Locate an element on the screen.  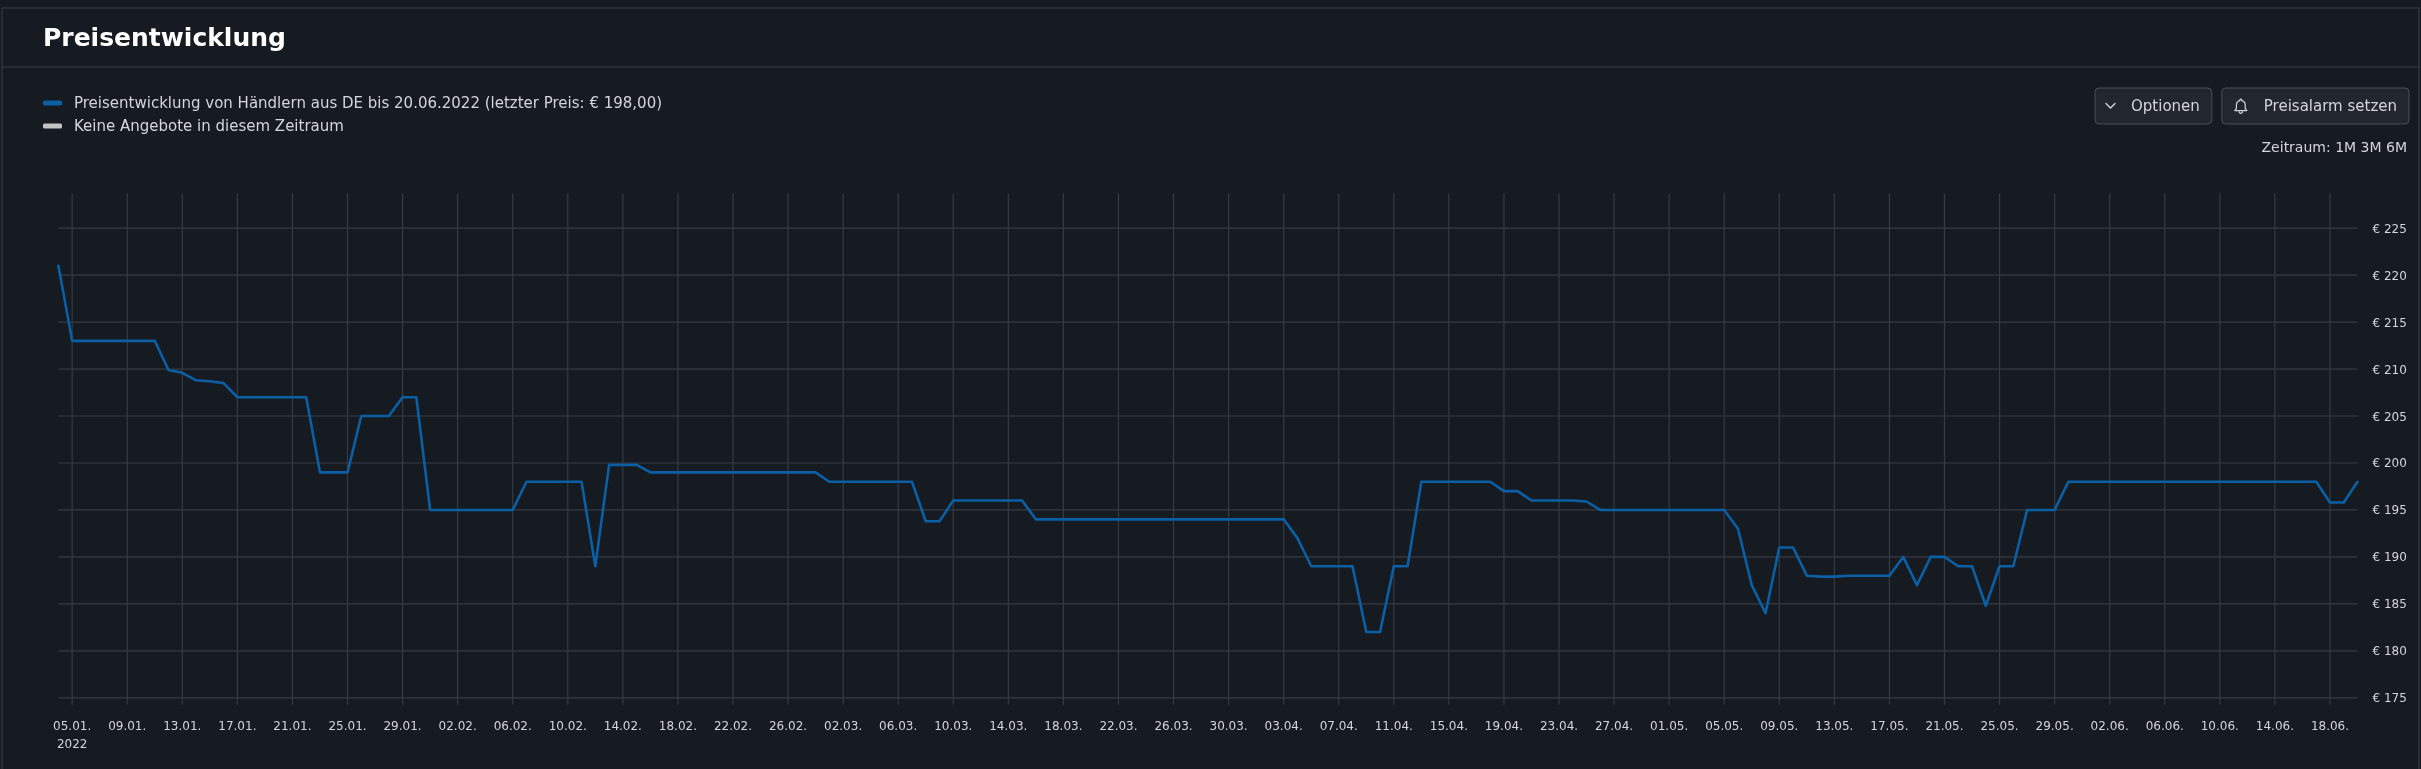
x-tick-label: 14.02. is located at coordinates (622, 725).